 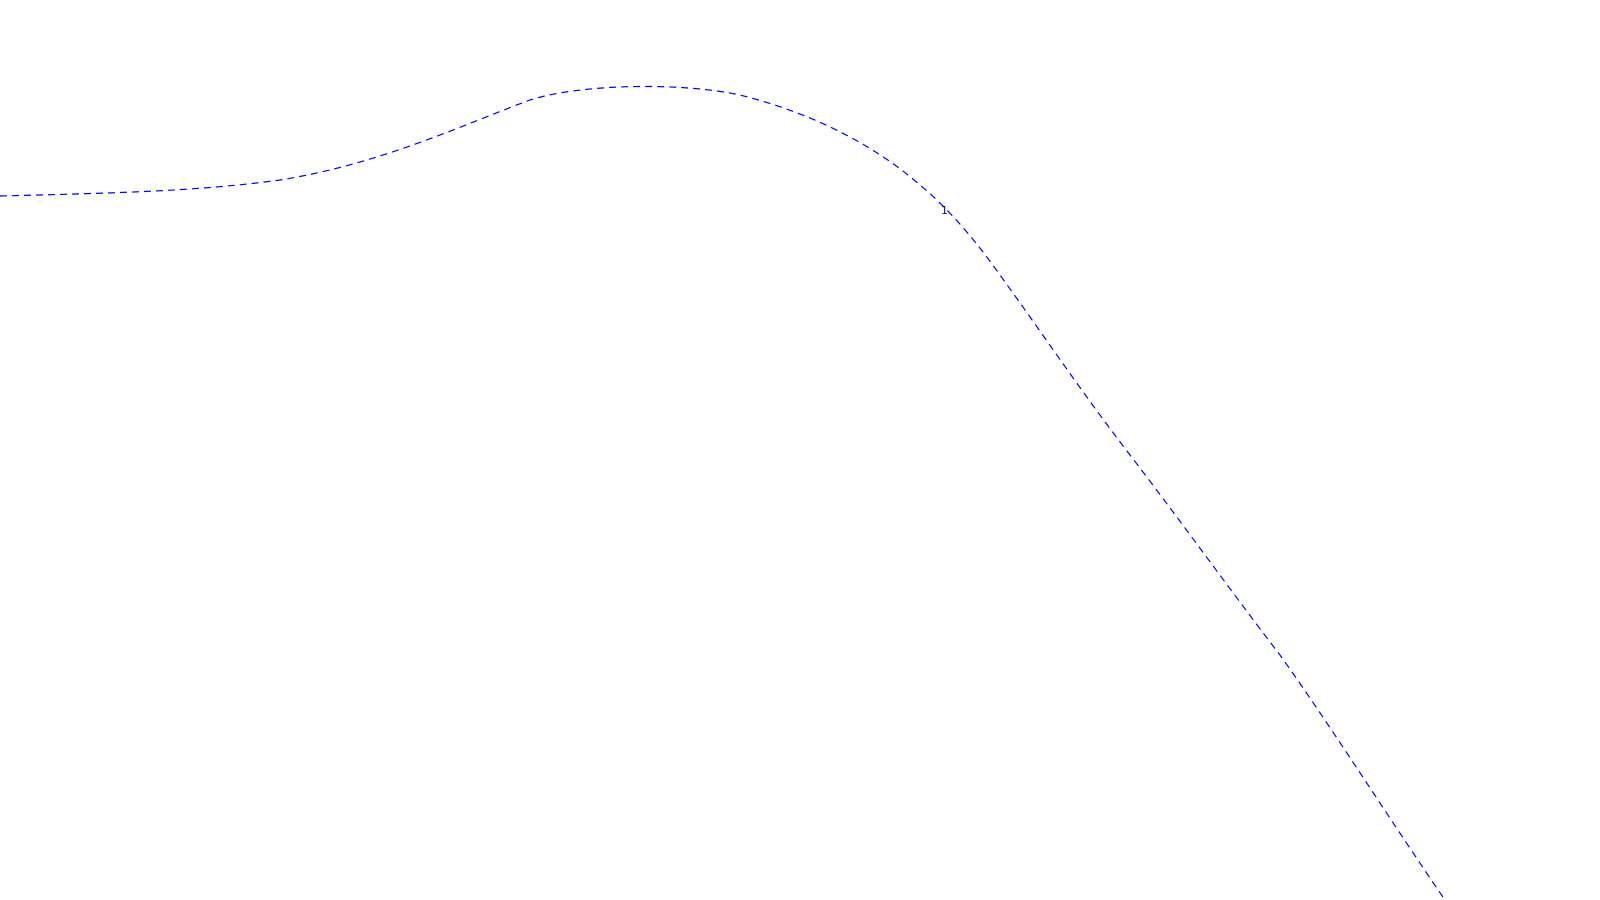 What do you see at coordinates (944, 210) in the screenshot?
I see `route-number-label: 1` at bounding box center [944, 210].